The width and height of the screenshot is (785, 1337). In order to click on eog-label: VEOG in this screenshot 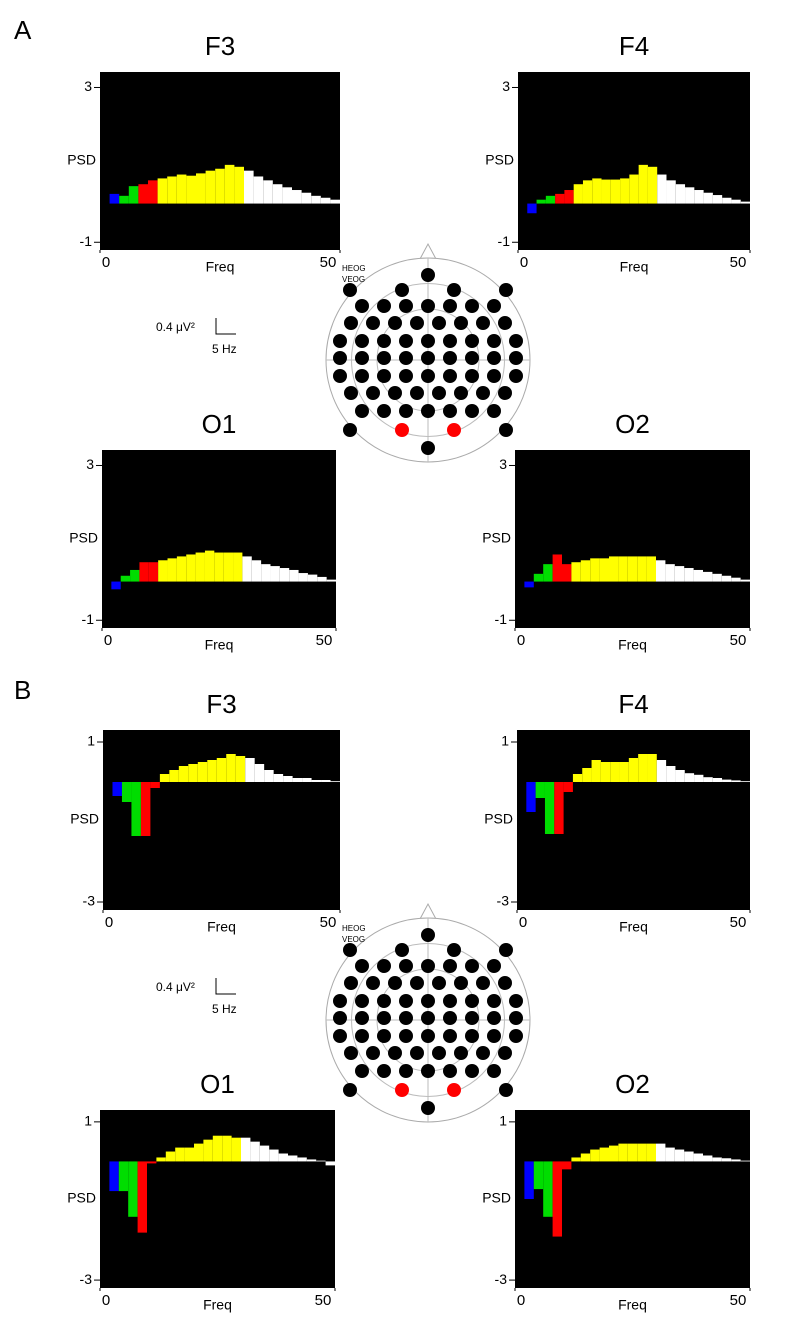, I will do `click(353, 939)`.